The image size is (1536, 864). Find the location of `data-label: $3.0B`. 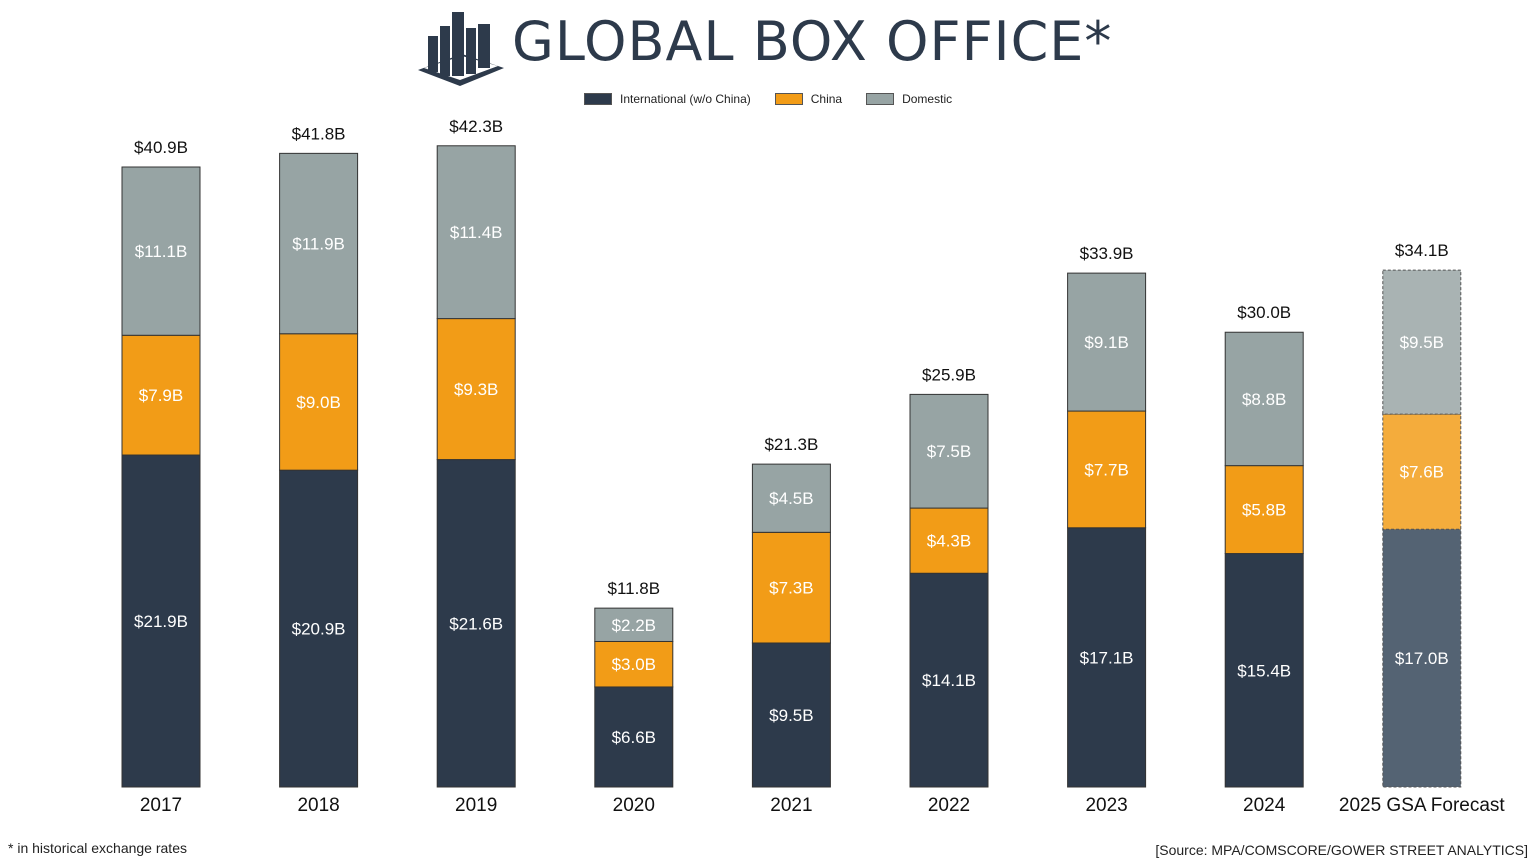

data-label: $3.0B is located at coordinates (634, 664).